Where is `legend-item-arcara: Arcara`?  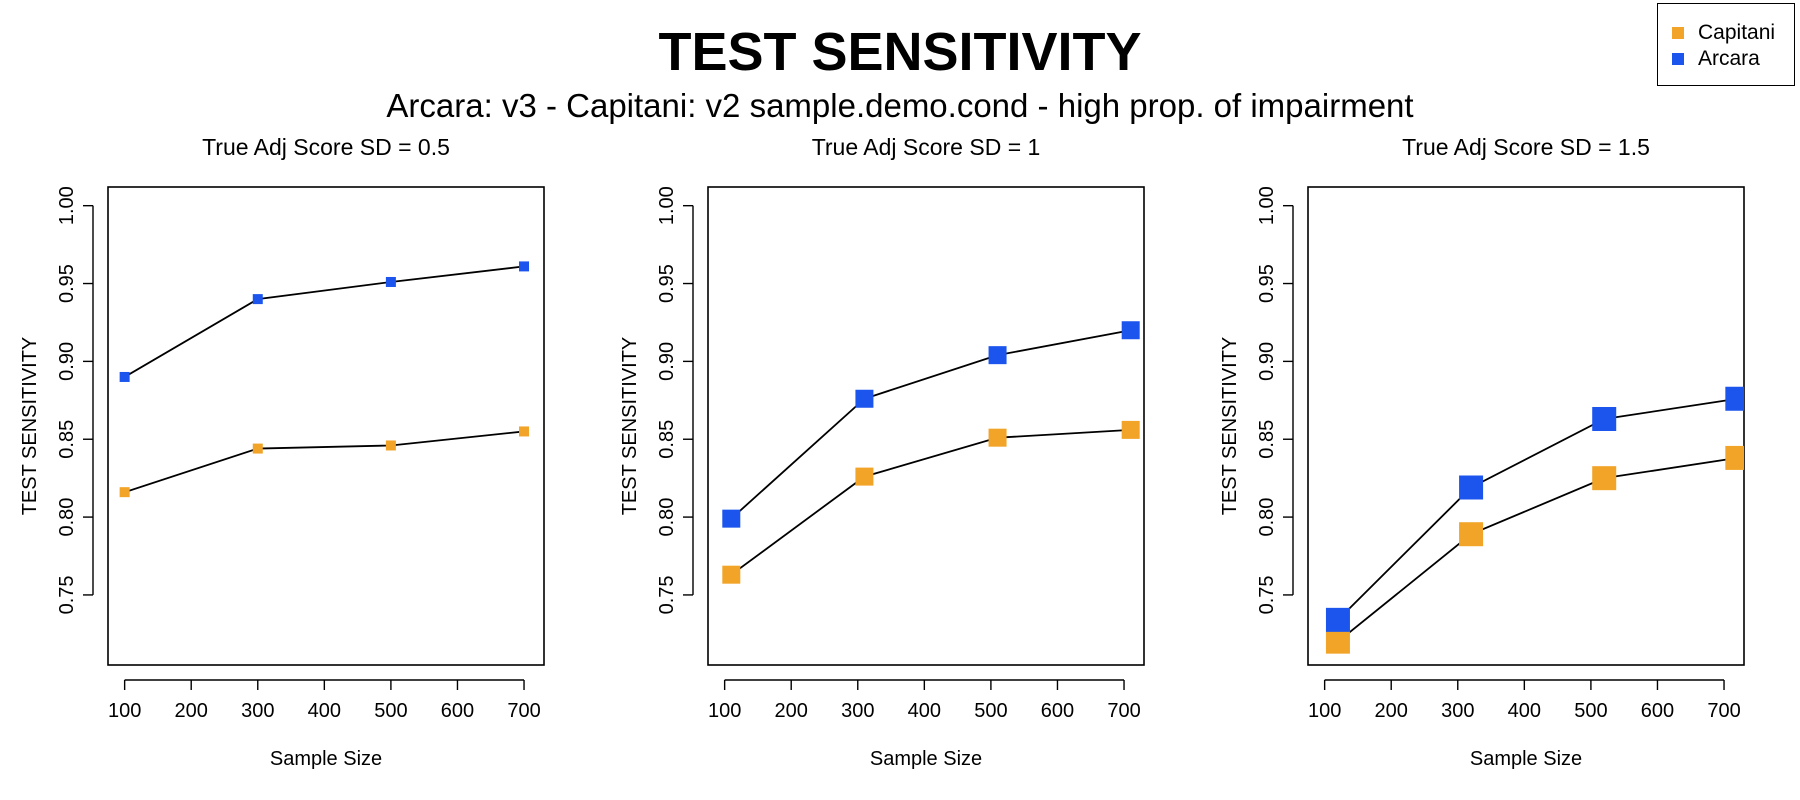
legend-item-arcara: Arcara is located at coordinates (1716, 59).